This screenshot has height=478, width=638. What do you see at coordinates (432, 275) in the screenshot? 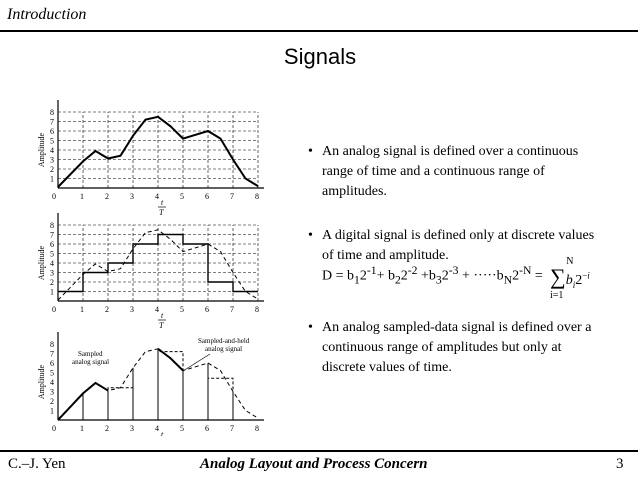
I see `formula-line: D = b12-1+ b22-2 +b32-3 + ·····bN2-N =` at bounding box center [432, 275].